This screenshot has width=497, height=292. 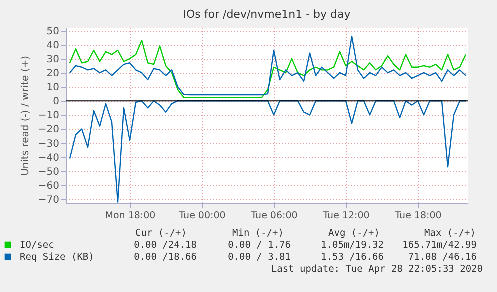 What do you see at coordinates (202, 216) in the screenshot?
I see `x-tick-label: Tue 00:00` at bounding box center [202, 216].